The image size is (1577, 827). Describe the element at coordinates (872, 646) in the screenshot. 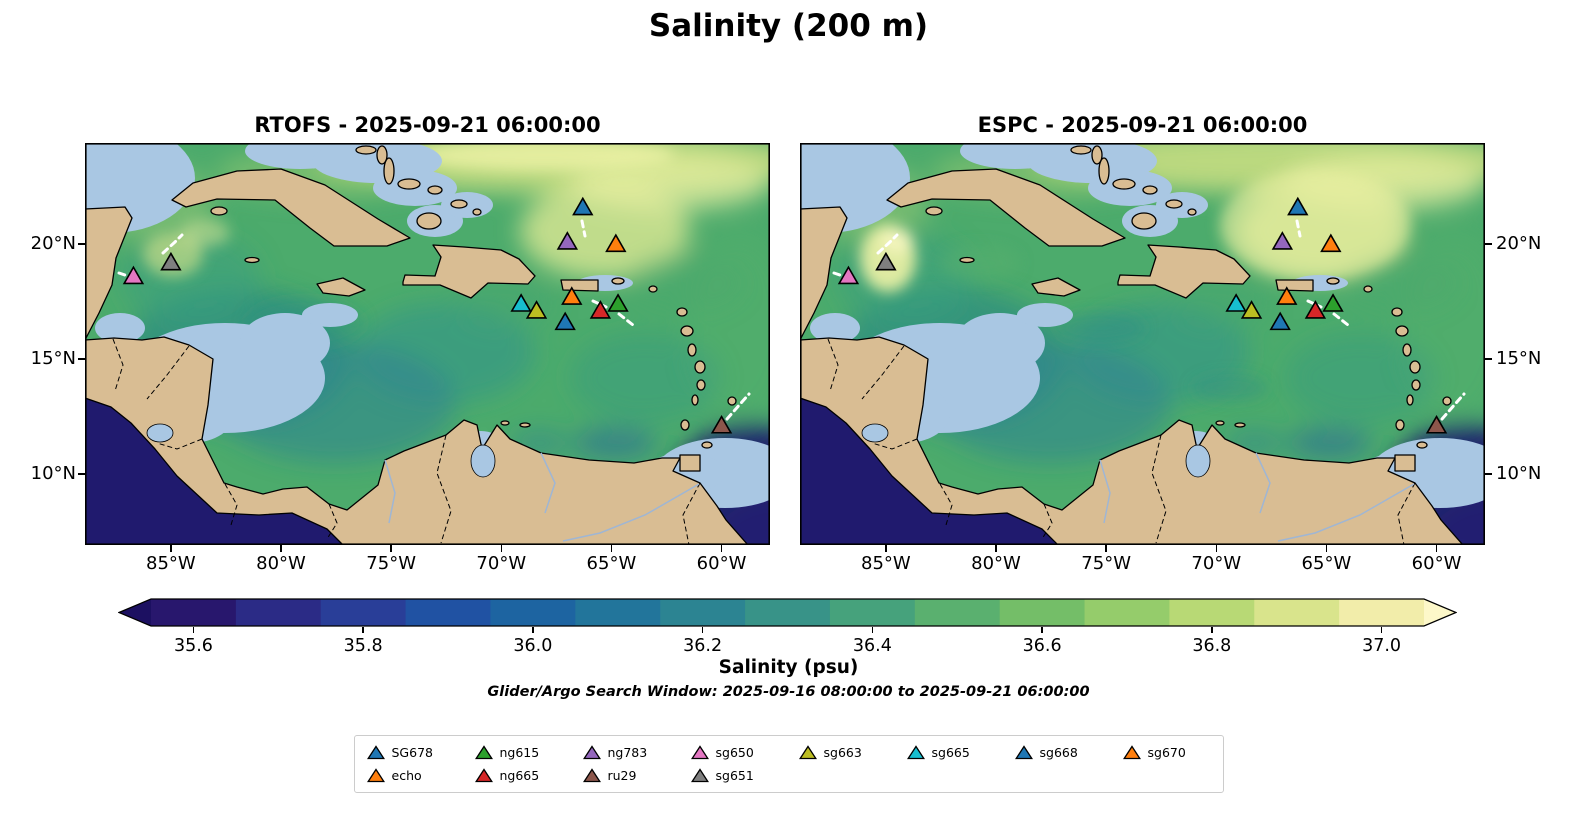

I see `colorbar-tick-label: 36.4` at that location.